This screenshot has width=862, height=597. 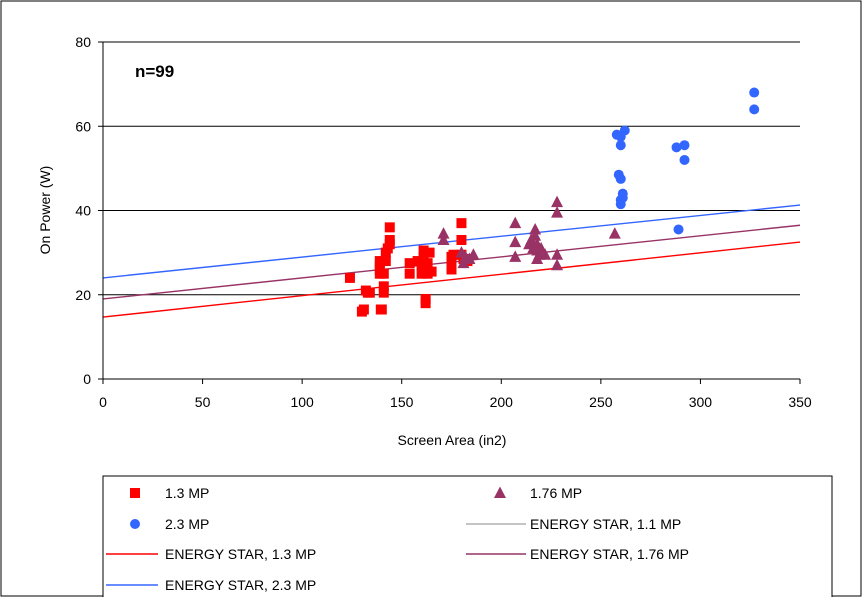 What do you see at coordinates (601, 402) in the screenshot?
I see `x-tick-label: 250` at bounding box center [601, 402].